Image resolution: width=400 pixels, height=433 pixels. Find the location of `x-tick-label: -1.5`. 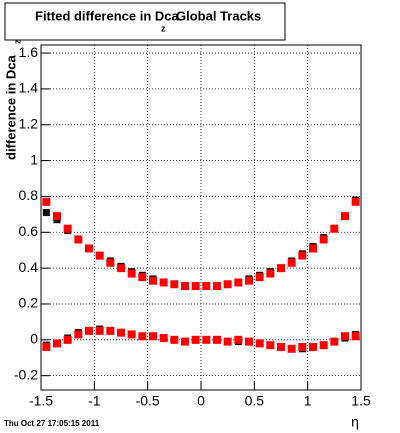

x-tick-label: -1.5 is located at coordinates (41, 401).